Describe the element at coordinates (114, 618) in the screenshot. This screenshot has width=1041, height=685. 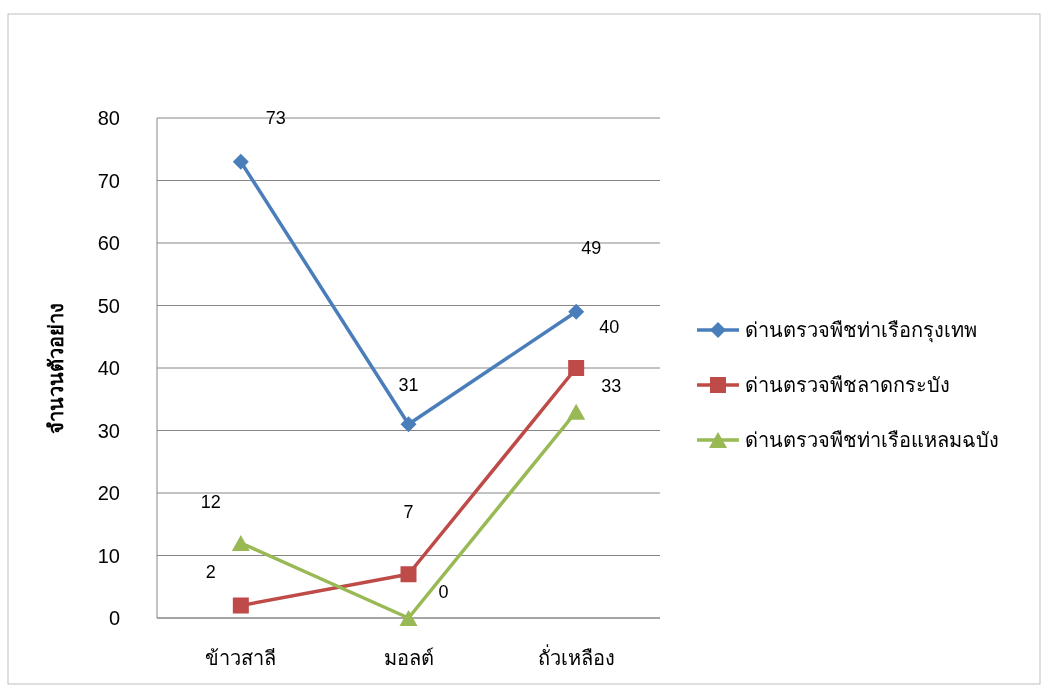
I see `y-tick-label: 0` at that location.